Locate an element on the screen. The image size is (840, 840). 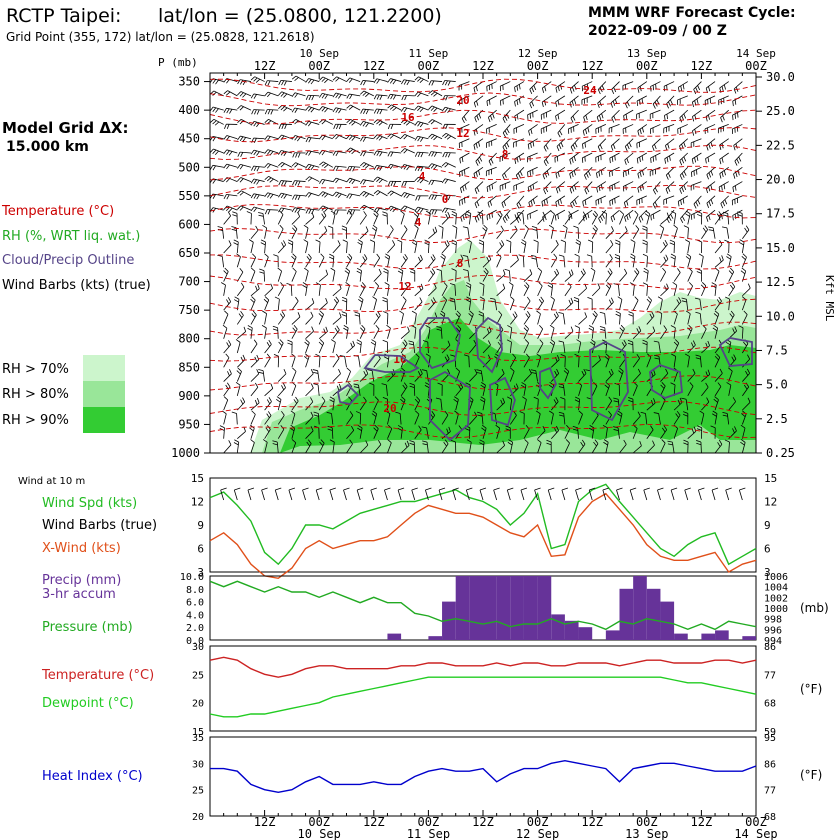
surface-wind-barb-staff is located at coordinates (590, 495).